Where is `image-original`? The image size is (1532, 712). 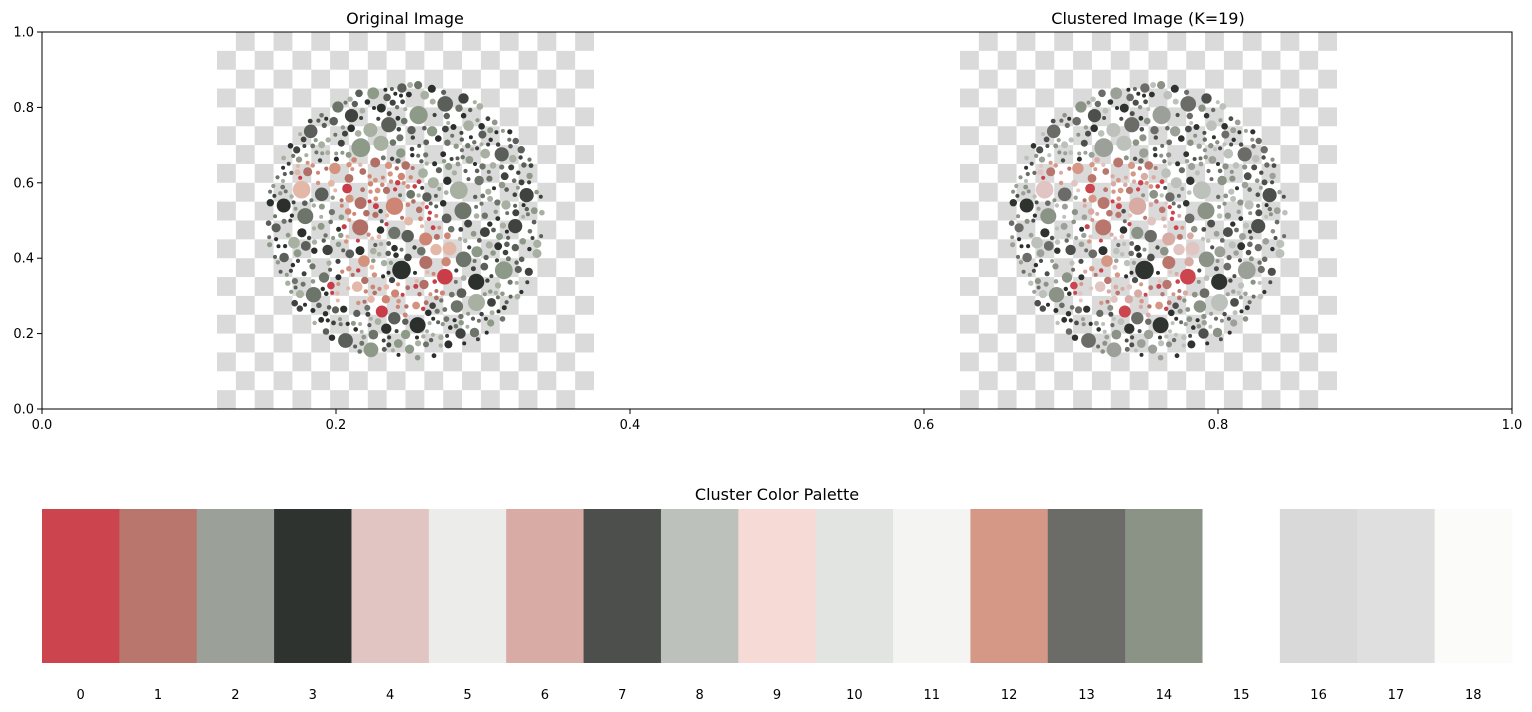 image-original is located at coordinates (405, 220).